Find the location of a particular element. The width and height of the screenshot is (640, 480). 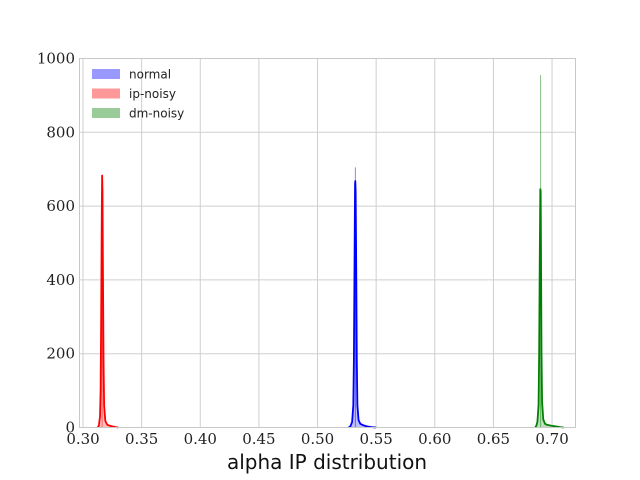

legend-label-dm-noisy: dm-noisy is located at coordinates (156, 114).